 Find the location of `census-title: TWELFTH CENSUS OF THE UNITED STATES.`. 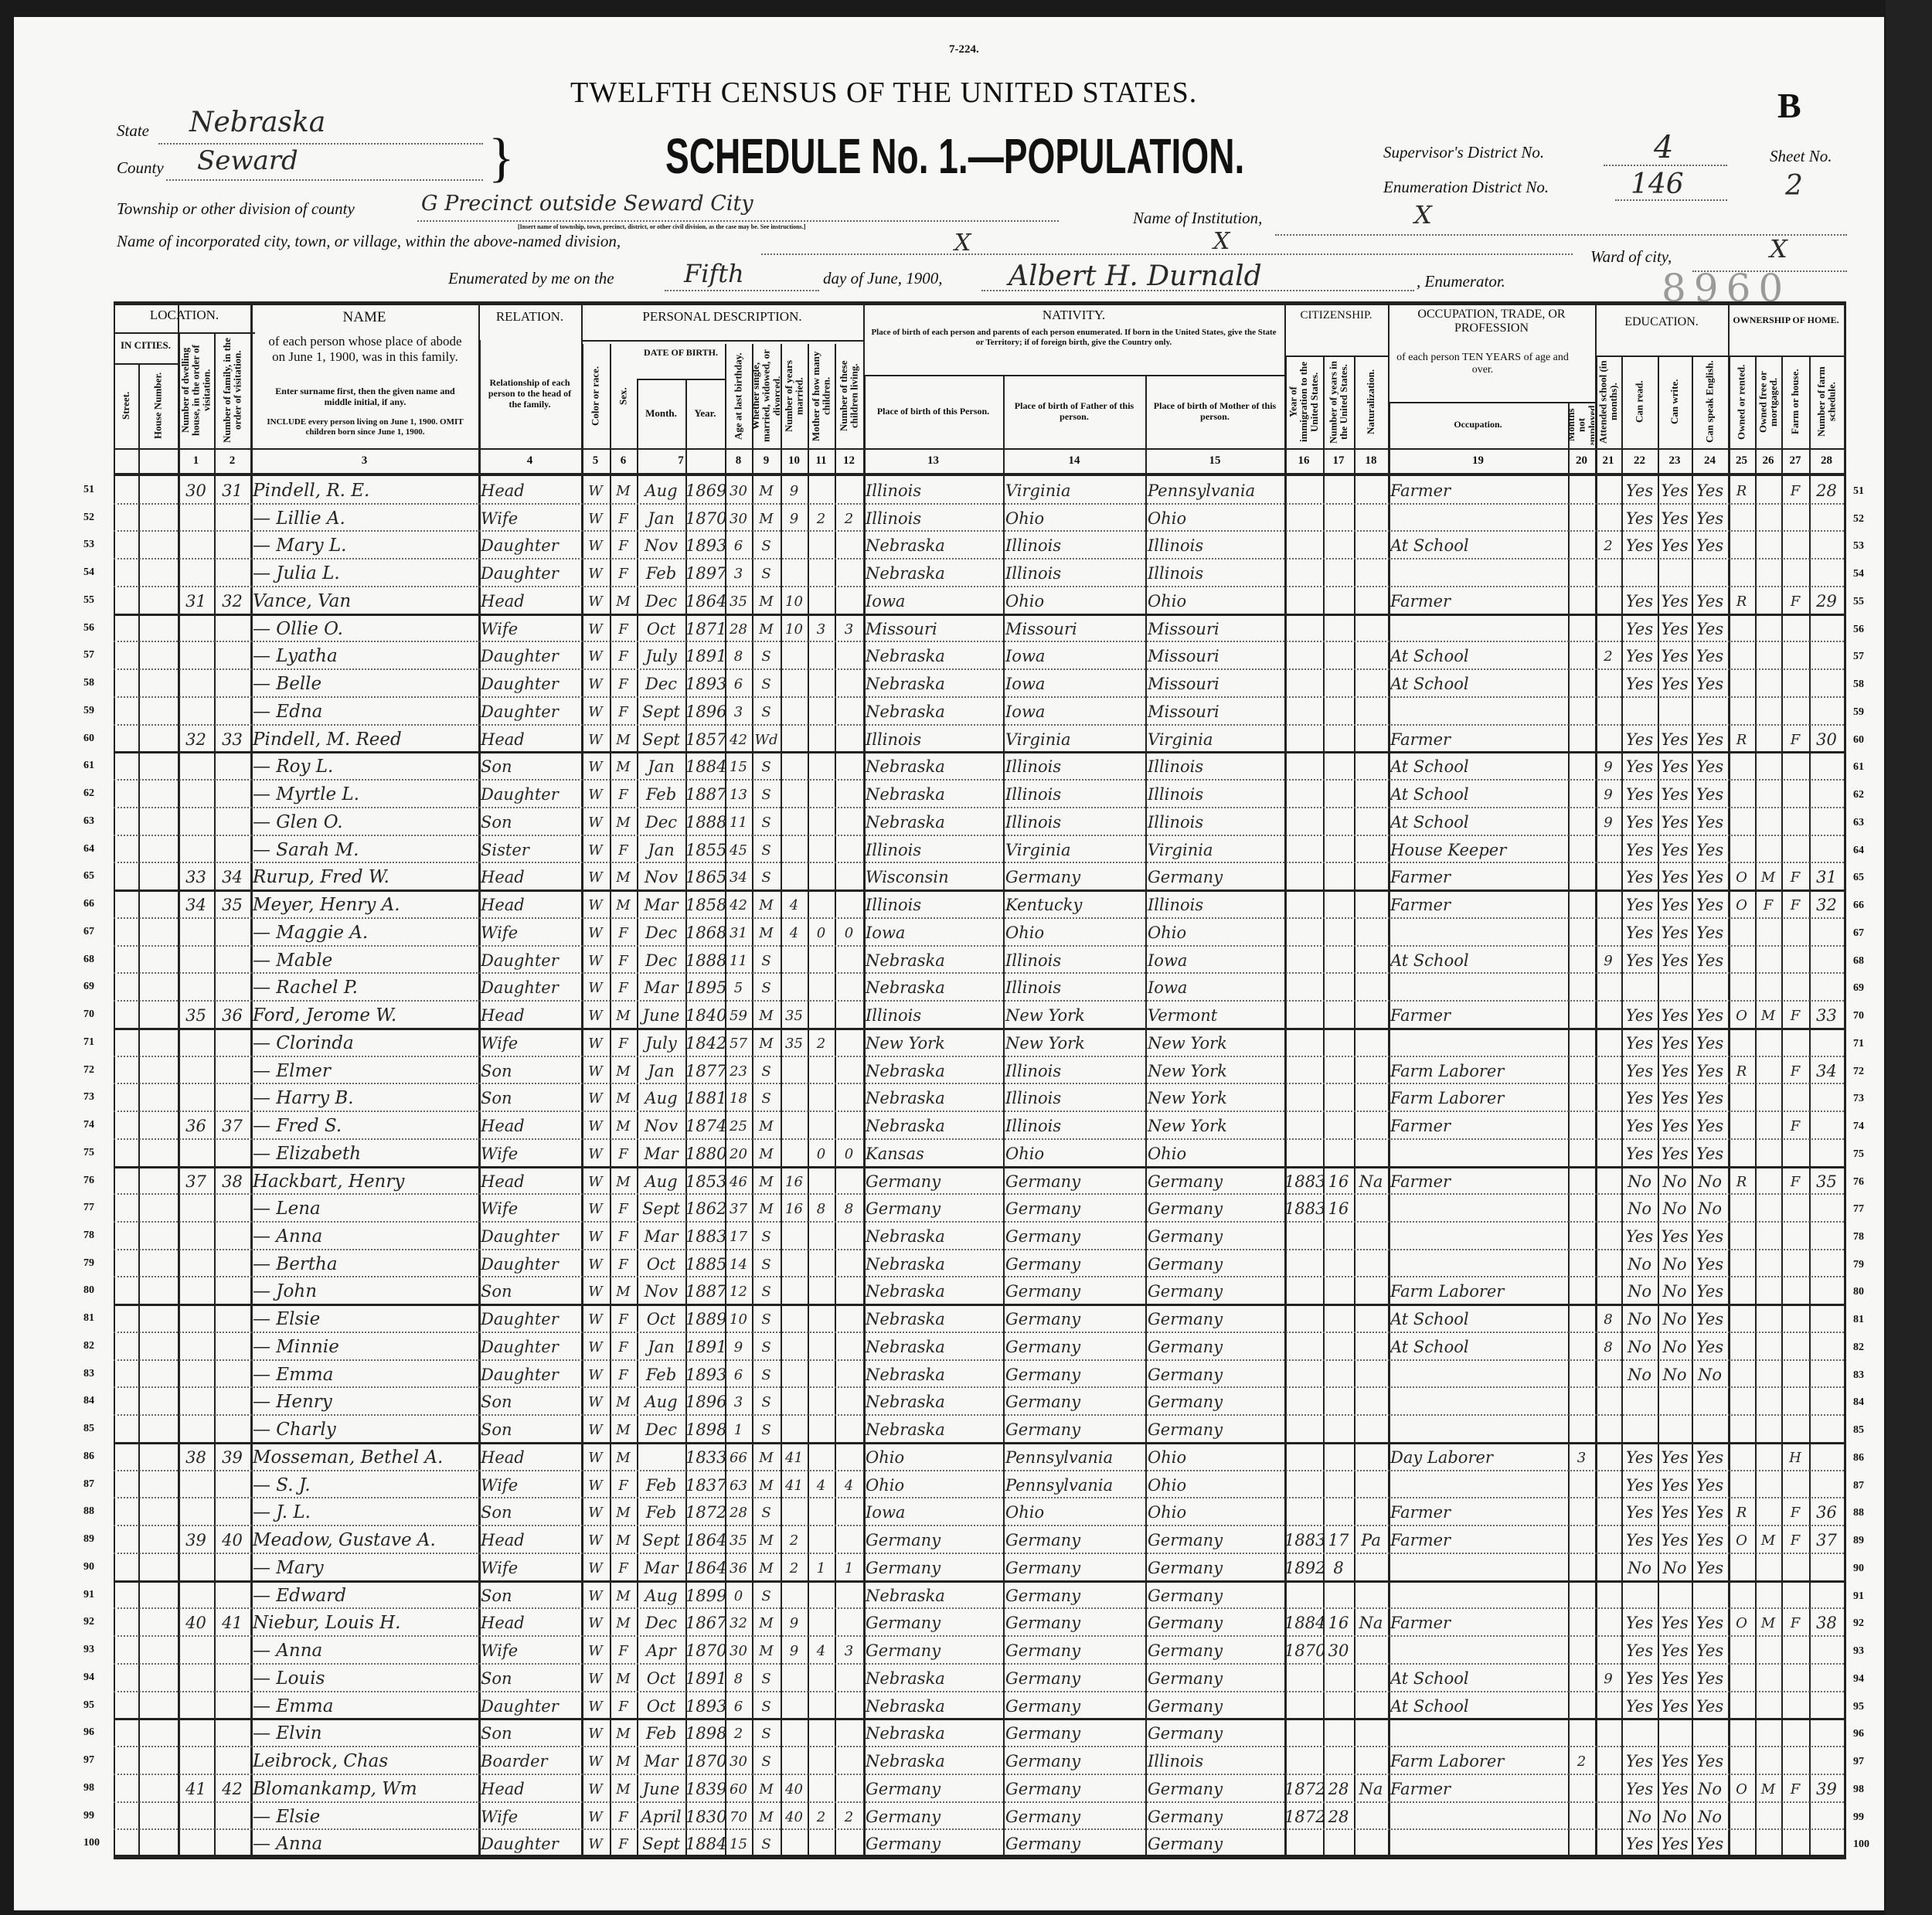

census-title: TWELFTH CENSUS OF THE UNITED STATES. is located at coordinates (884, 93).